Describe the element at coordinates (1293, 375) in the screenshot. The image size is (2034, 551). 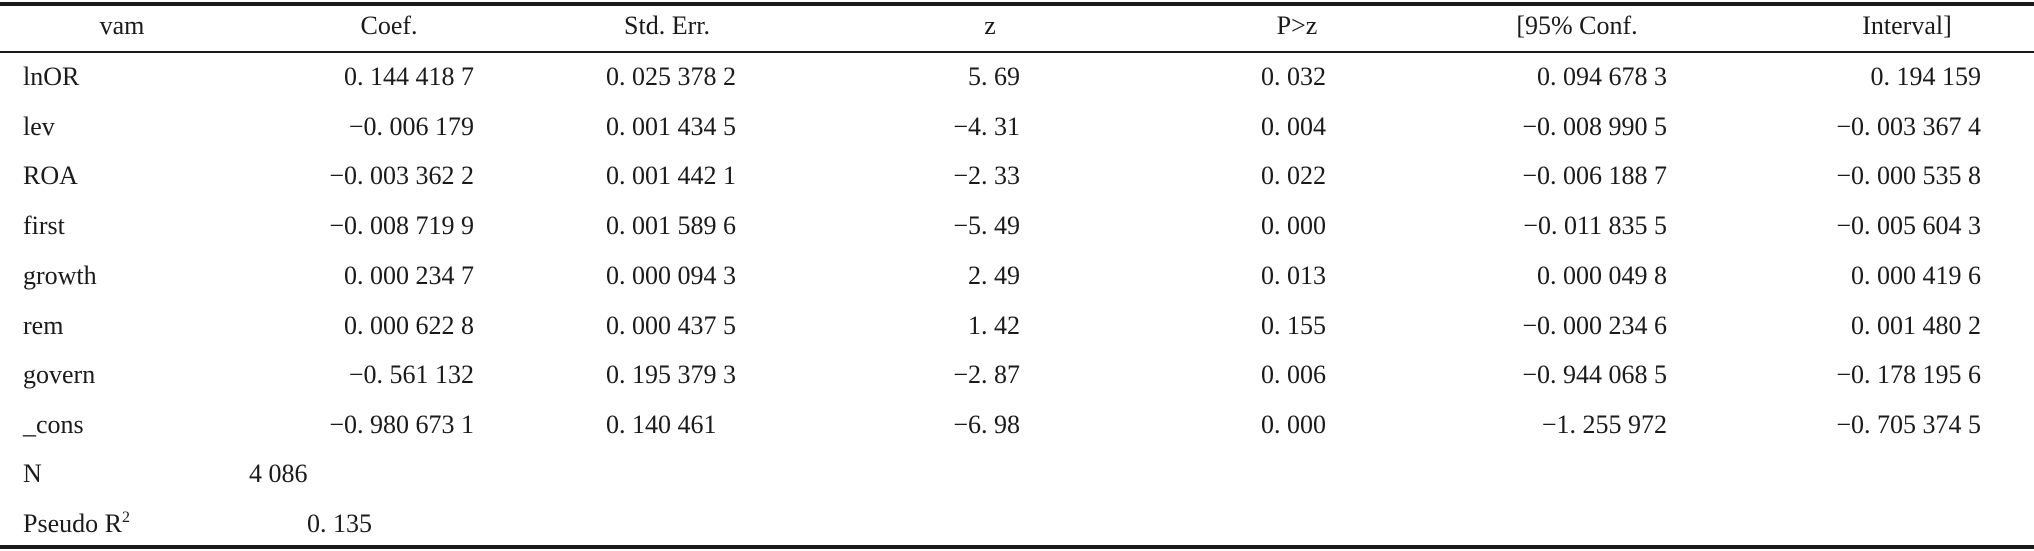
I see `cell-value: 0. 006` at that location.